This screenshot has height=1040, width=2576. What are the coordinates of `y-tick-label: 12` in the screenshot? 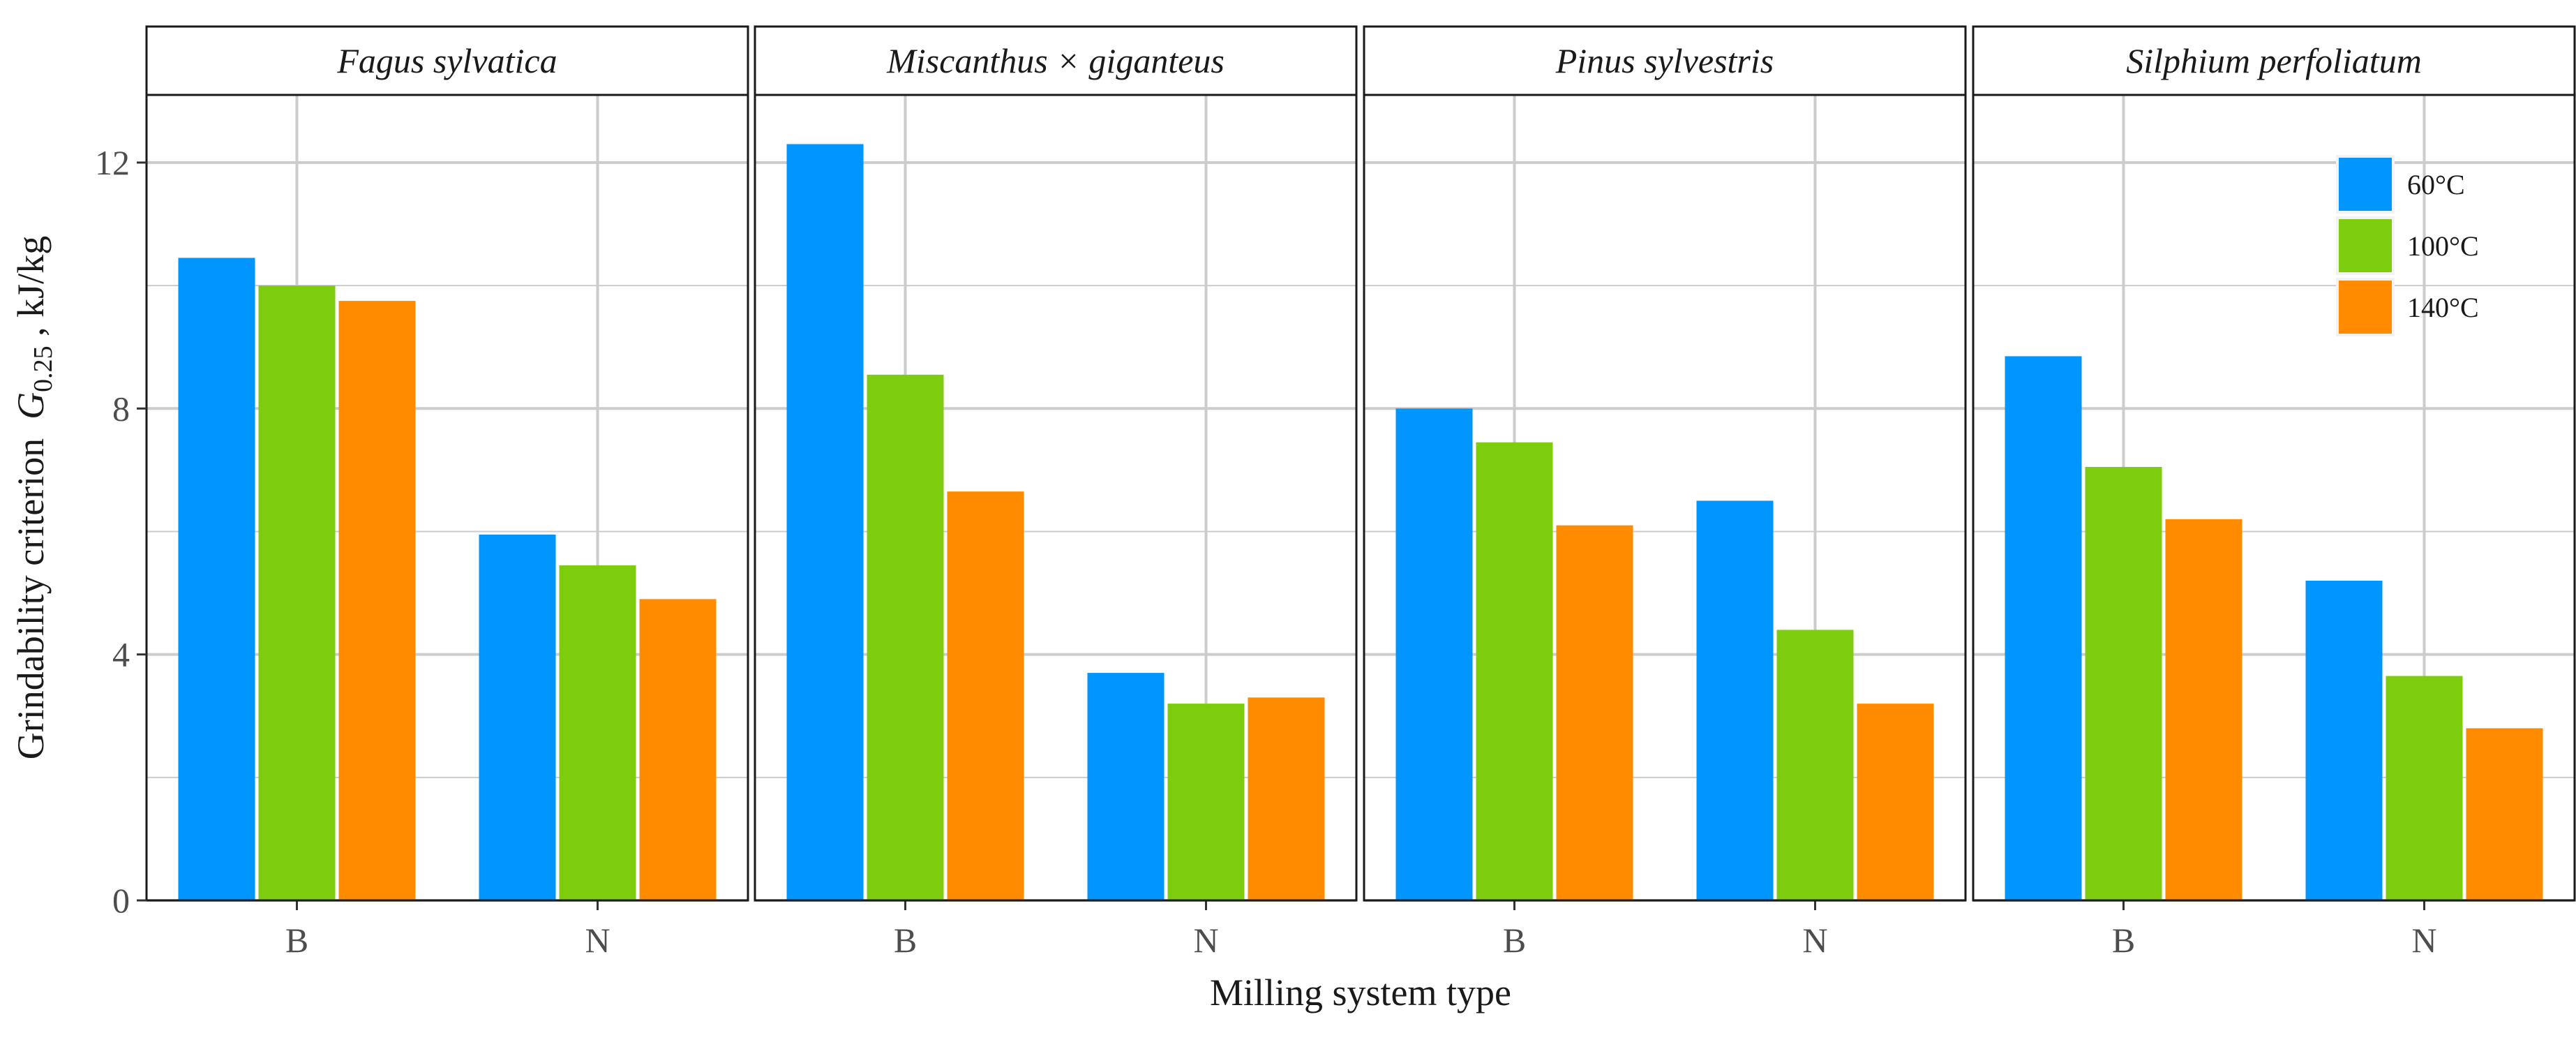 It's located at (112, 162).